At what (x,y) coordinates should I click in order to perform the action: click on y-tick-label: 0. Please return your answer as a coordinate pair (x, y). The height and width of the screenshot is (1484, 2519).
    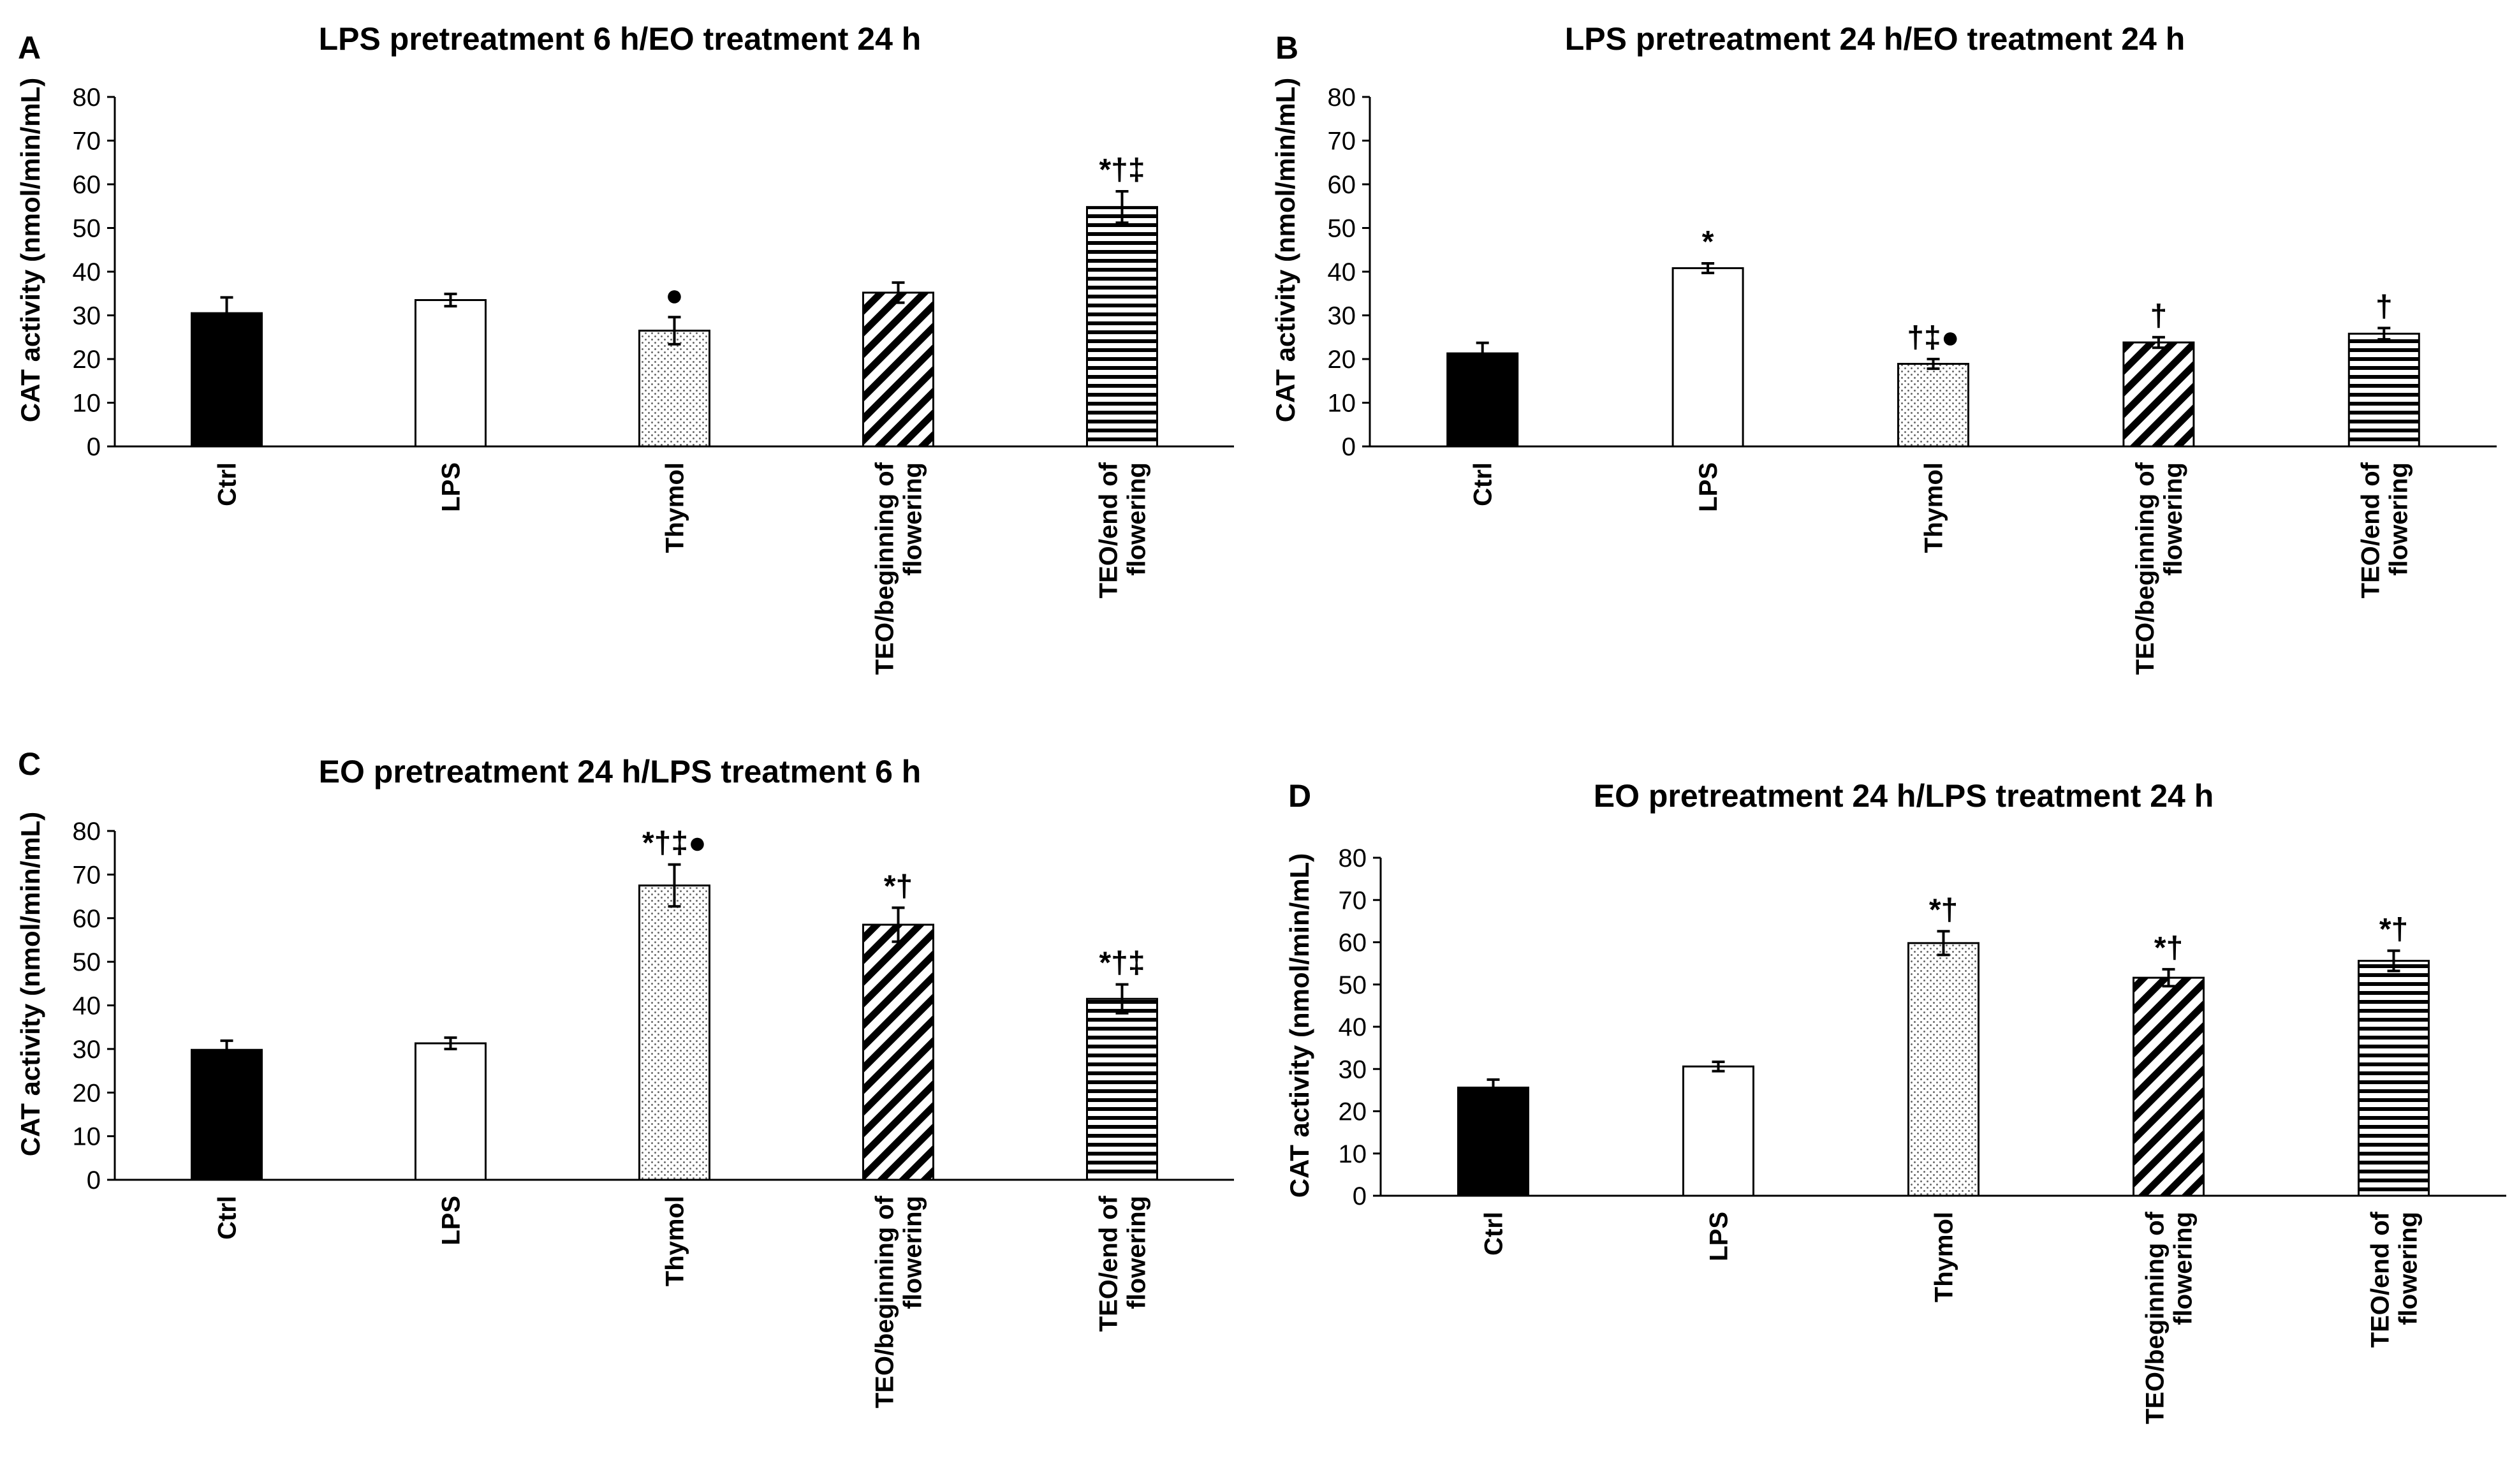
    Looking at the image, I should click on (94, 447).